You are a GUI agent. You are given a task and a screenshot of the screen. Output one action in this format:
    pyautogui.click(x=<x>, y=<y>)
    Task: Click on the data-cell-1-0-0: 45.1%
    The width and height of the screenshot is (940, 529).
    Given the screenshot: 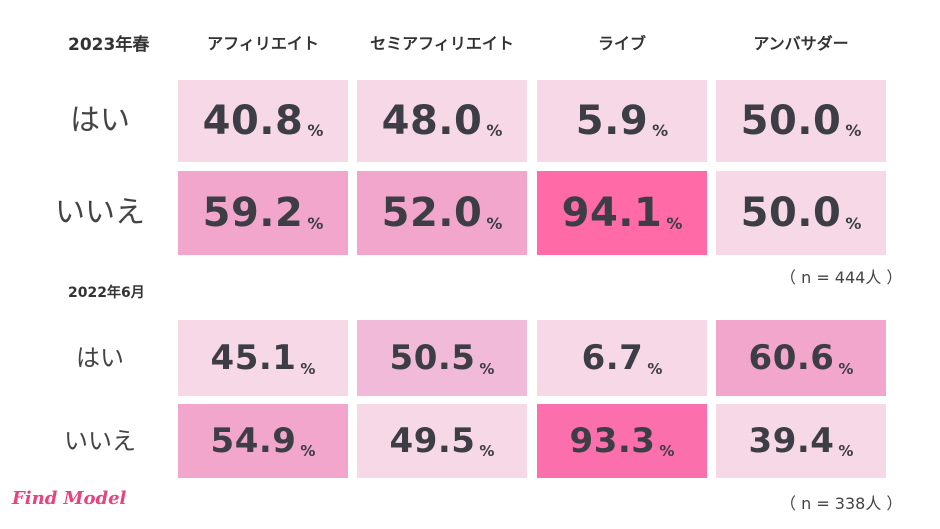 What is the action you would take?
    pyautogui.click(x=263, y=358)
    